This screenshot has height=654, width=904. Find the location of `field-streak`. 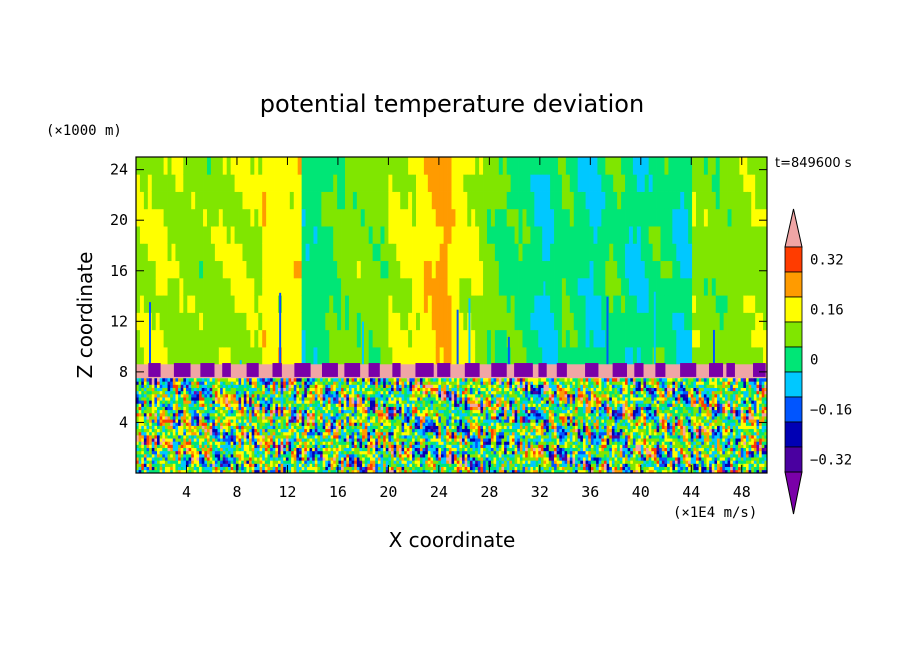

field-streak is located at coordinates (150, 333).